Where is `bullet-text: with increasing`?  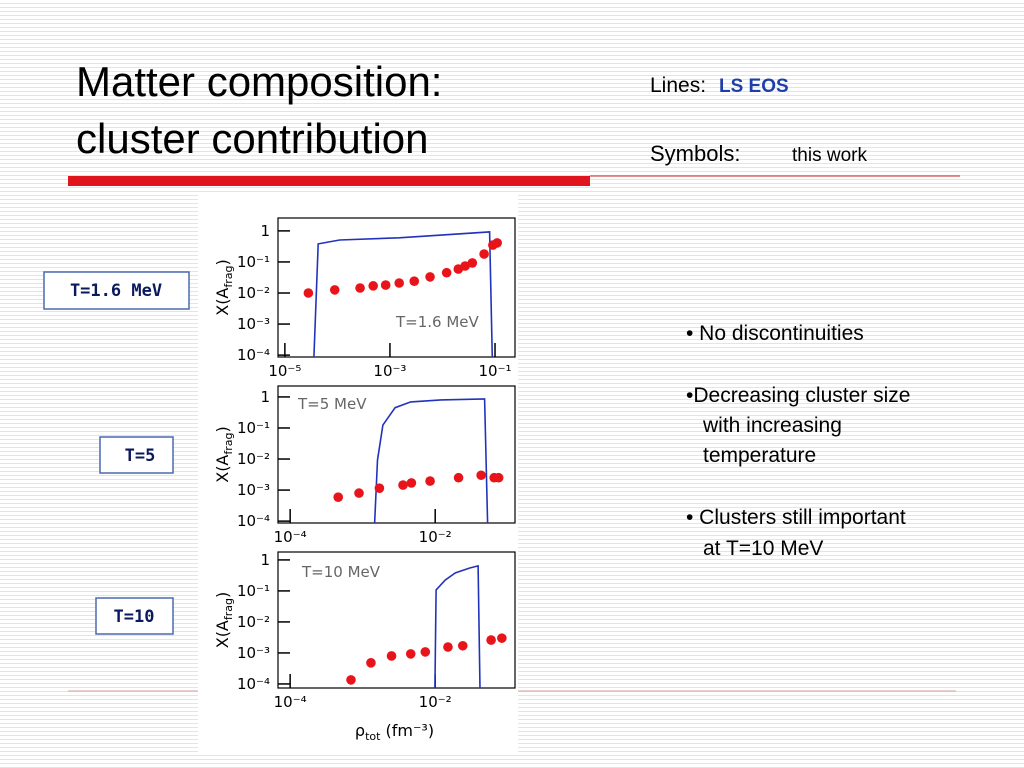 bullet-text: with increasing is located at coordinates (772, 425).